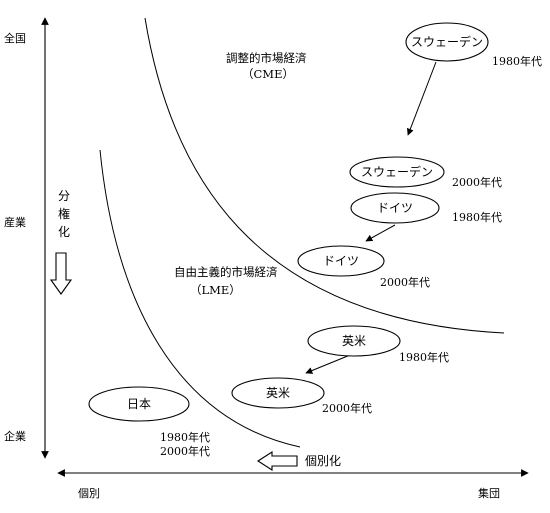  What do you see at coordinates (15, 38) in the screenshot?
I see `y-tick-top: 全国` at bounding box center [15, 38].